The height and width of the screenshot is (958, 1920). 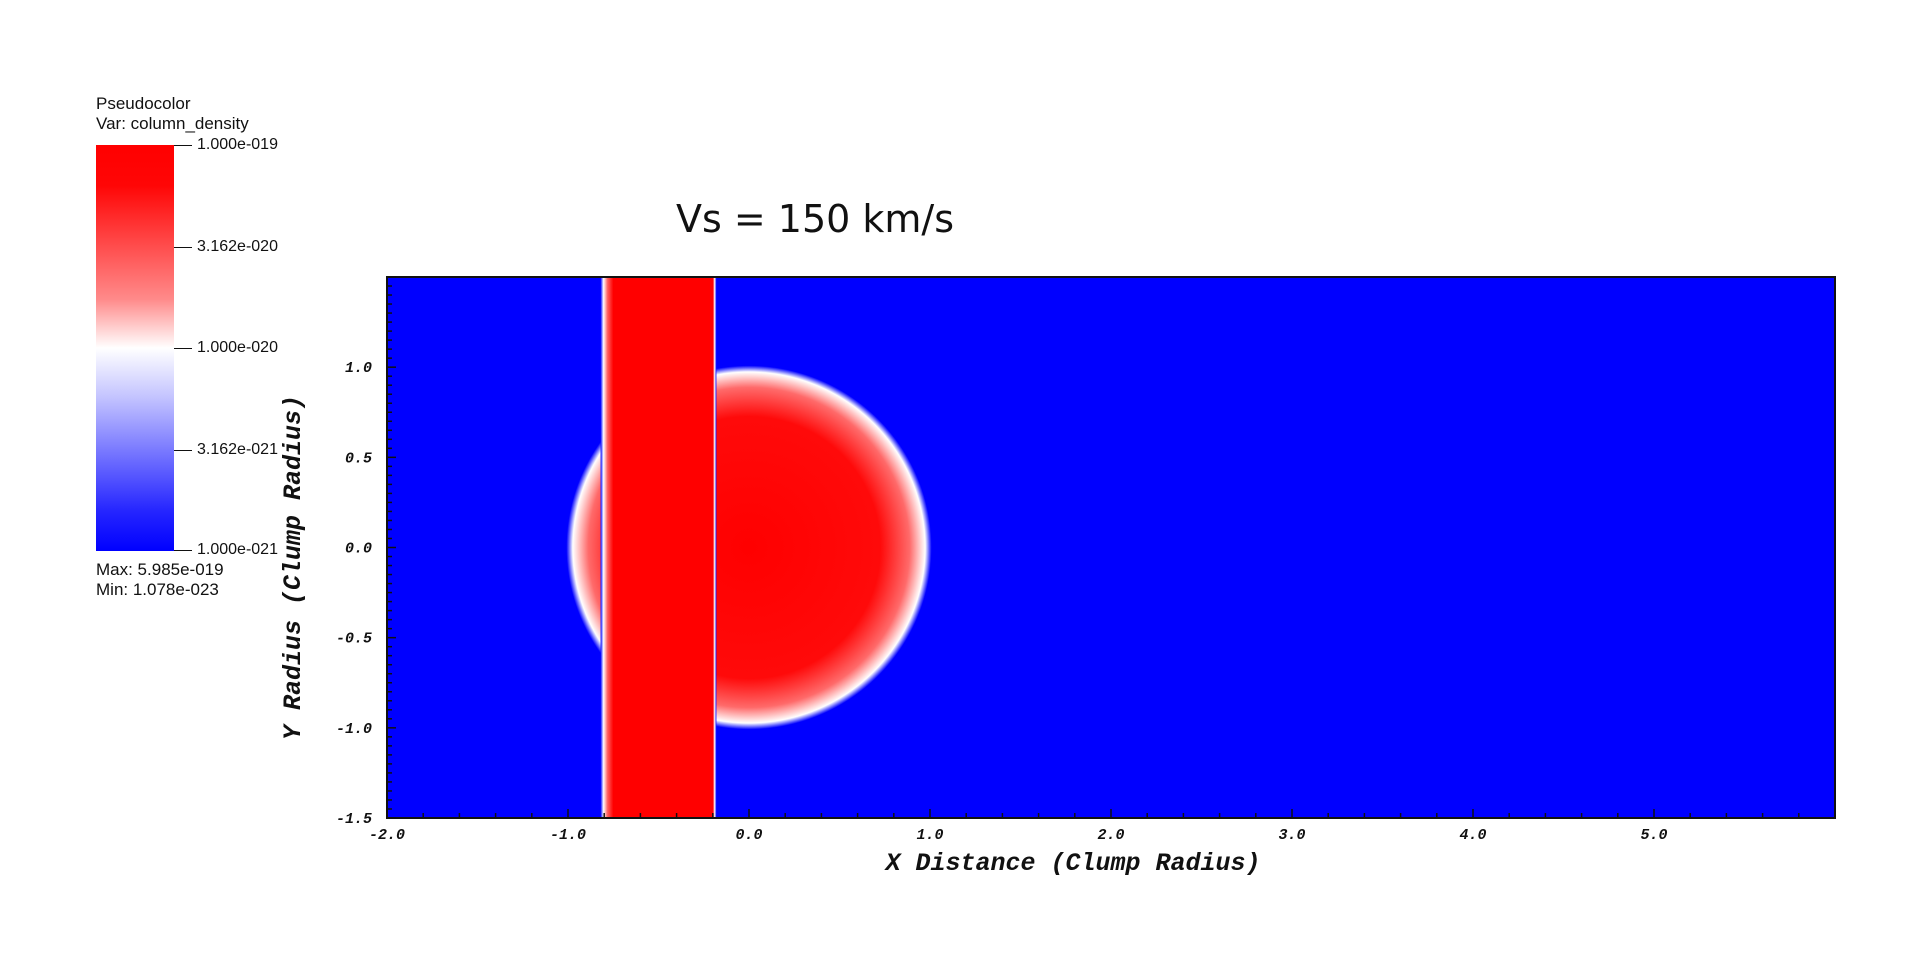 I want to click on x-tick-label: -1.0, so click(x=568, y=835).